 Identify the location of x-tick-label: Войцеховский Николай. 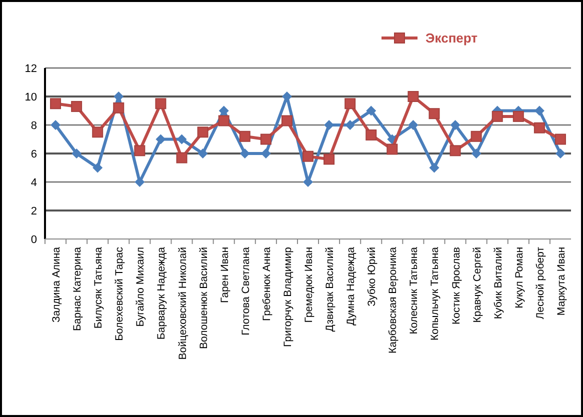
(182, 303).